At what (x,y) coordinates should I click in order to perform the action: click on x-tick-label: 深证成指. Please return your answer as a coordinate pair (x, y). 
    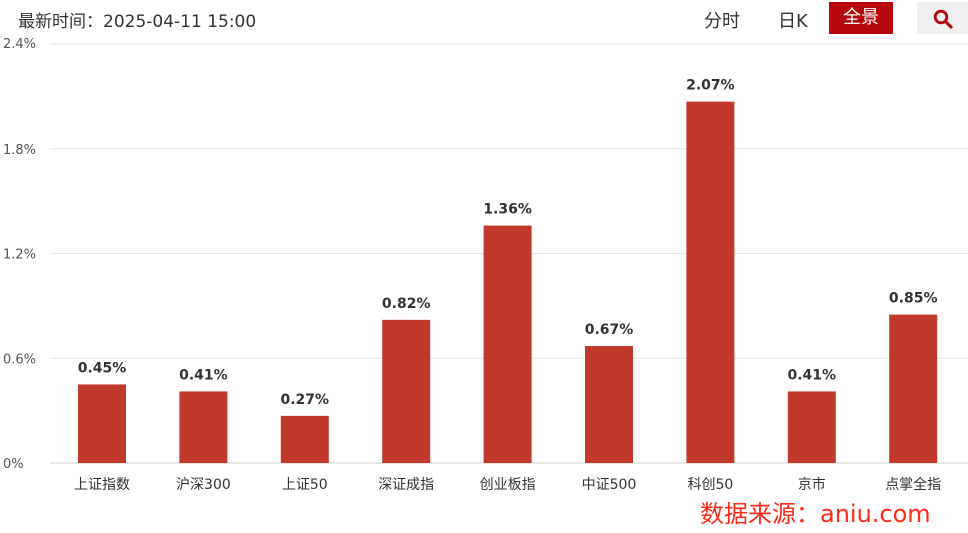
    Looking at the image, I should click on (406, 485).